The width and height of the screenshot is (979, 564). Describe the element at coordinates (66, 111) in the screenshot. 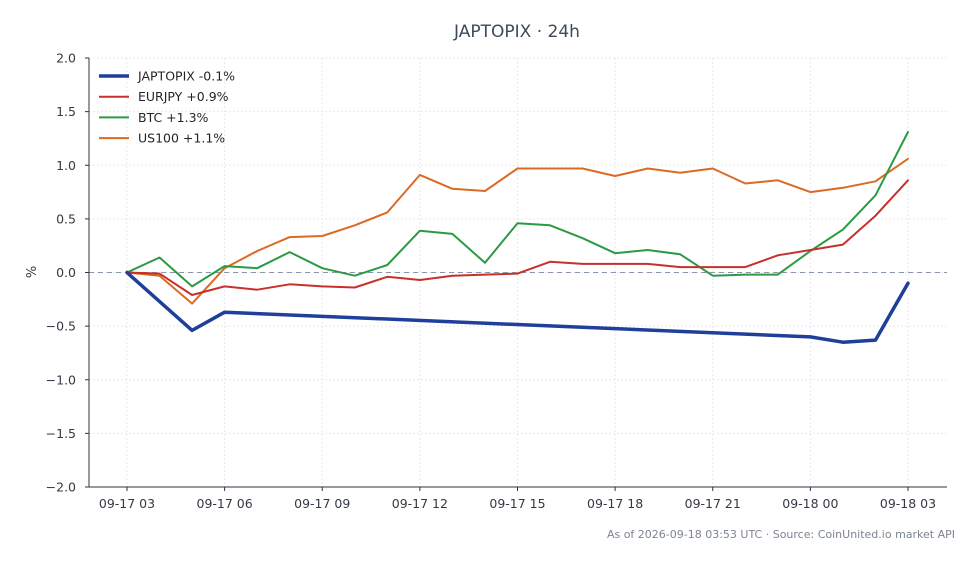

I see `y-tick-label-7: 1.5` at that location.